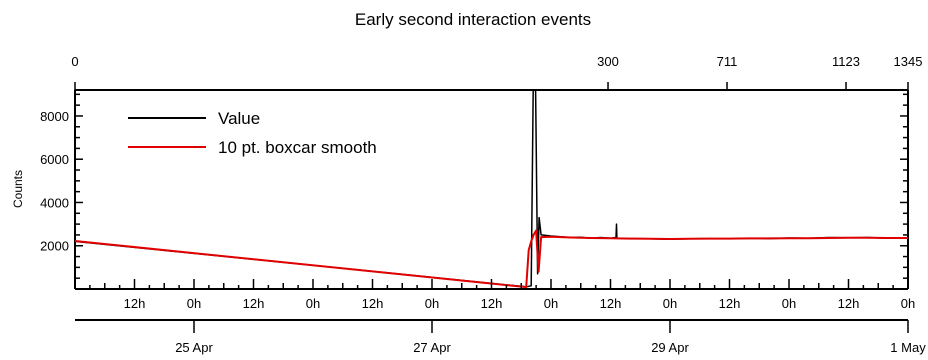 This screenshot has width=928, height=360. Describe the element at coordinates (608, 61) in the screenshot. I see `top-axis-tick-label: 300` at that location.